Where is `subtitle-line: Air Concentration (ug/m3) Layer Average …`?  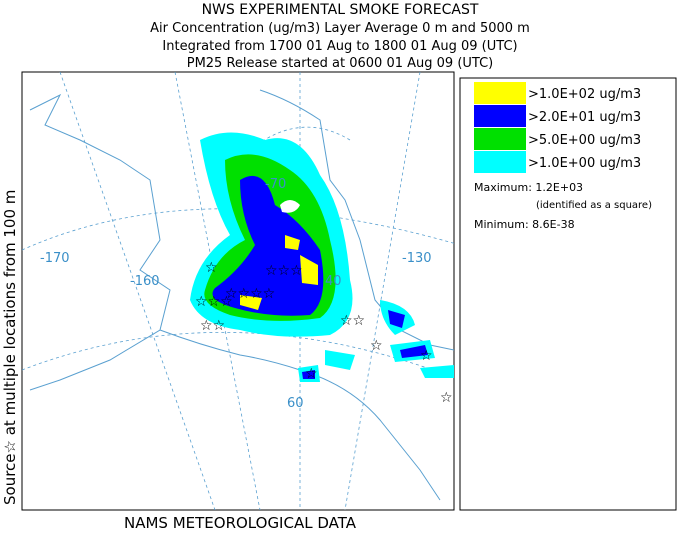 subtitle-line: Air Concentration (ug/m3) Layer Average … is located at coordinates (340, 28).